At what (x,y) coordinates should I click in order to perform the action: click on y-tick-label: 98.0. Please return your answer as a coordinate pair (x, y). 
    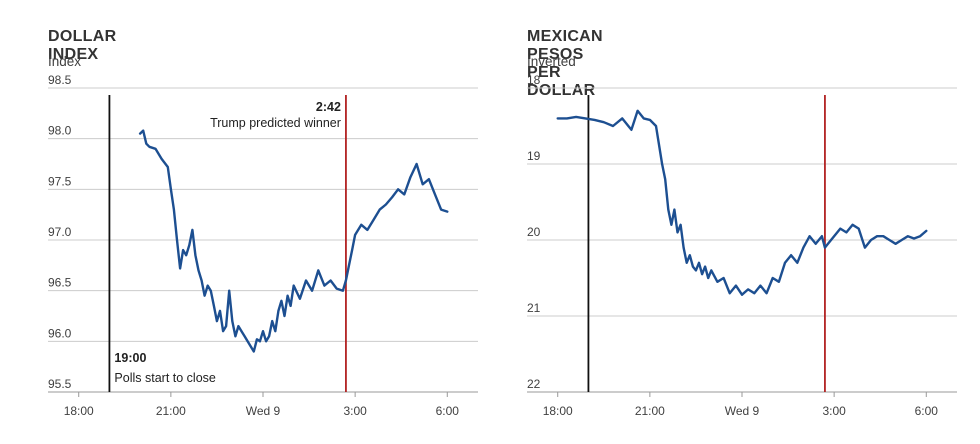
    Looking at the image, I should click on (60, 131).